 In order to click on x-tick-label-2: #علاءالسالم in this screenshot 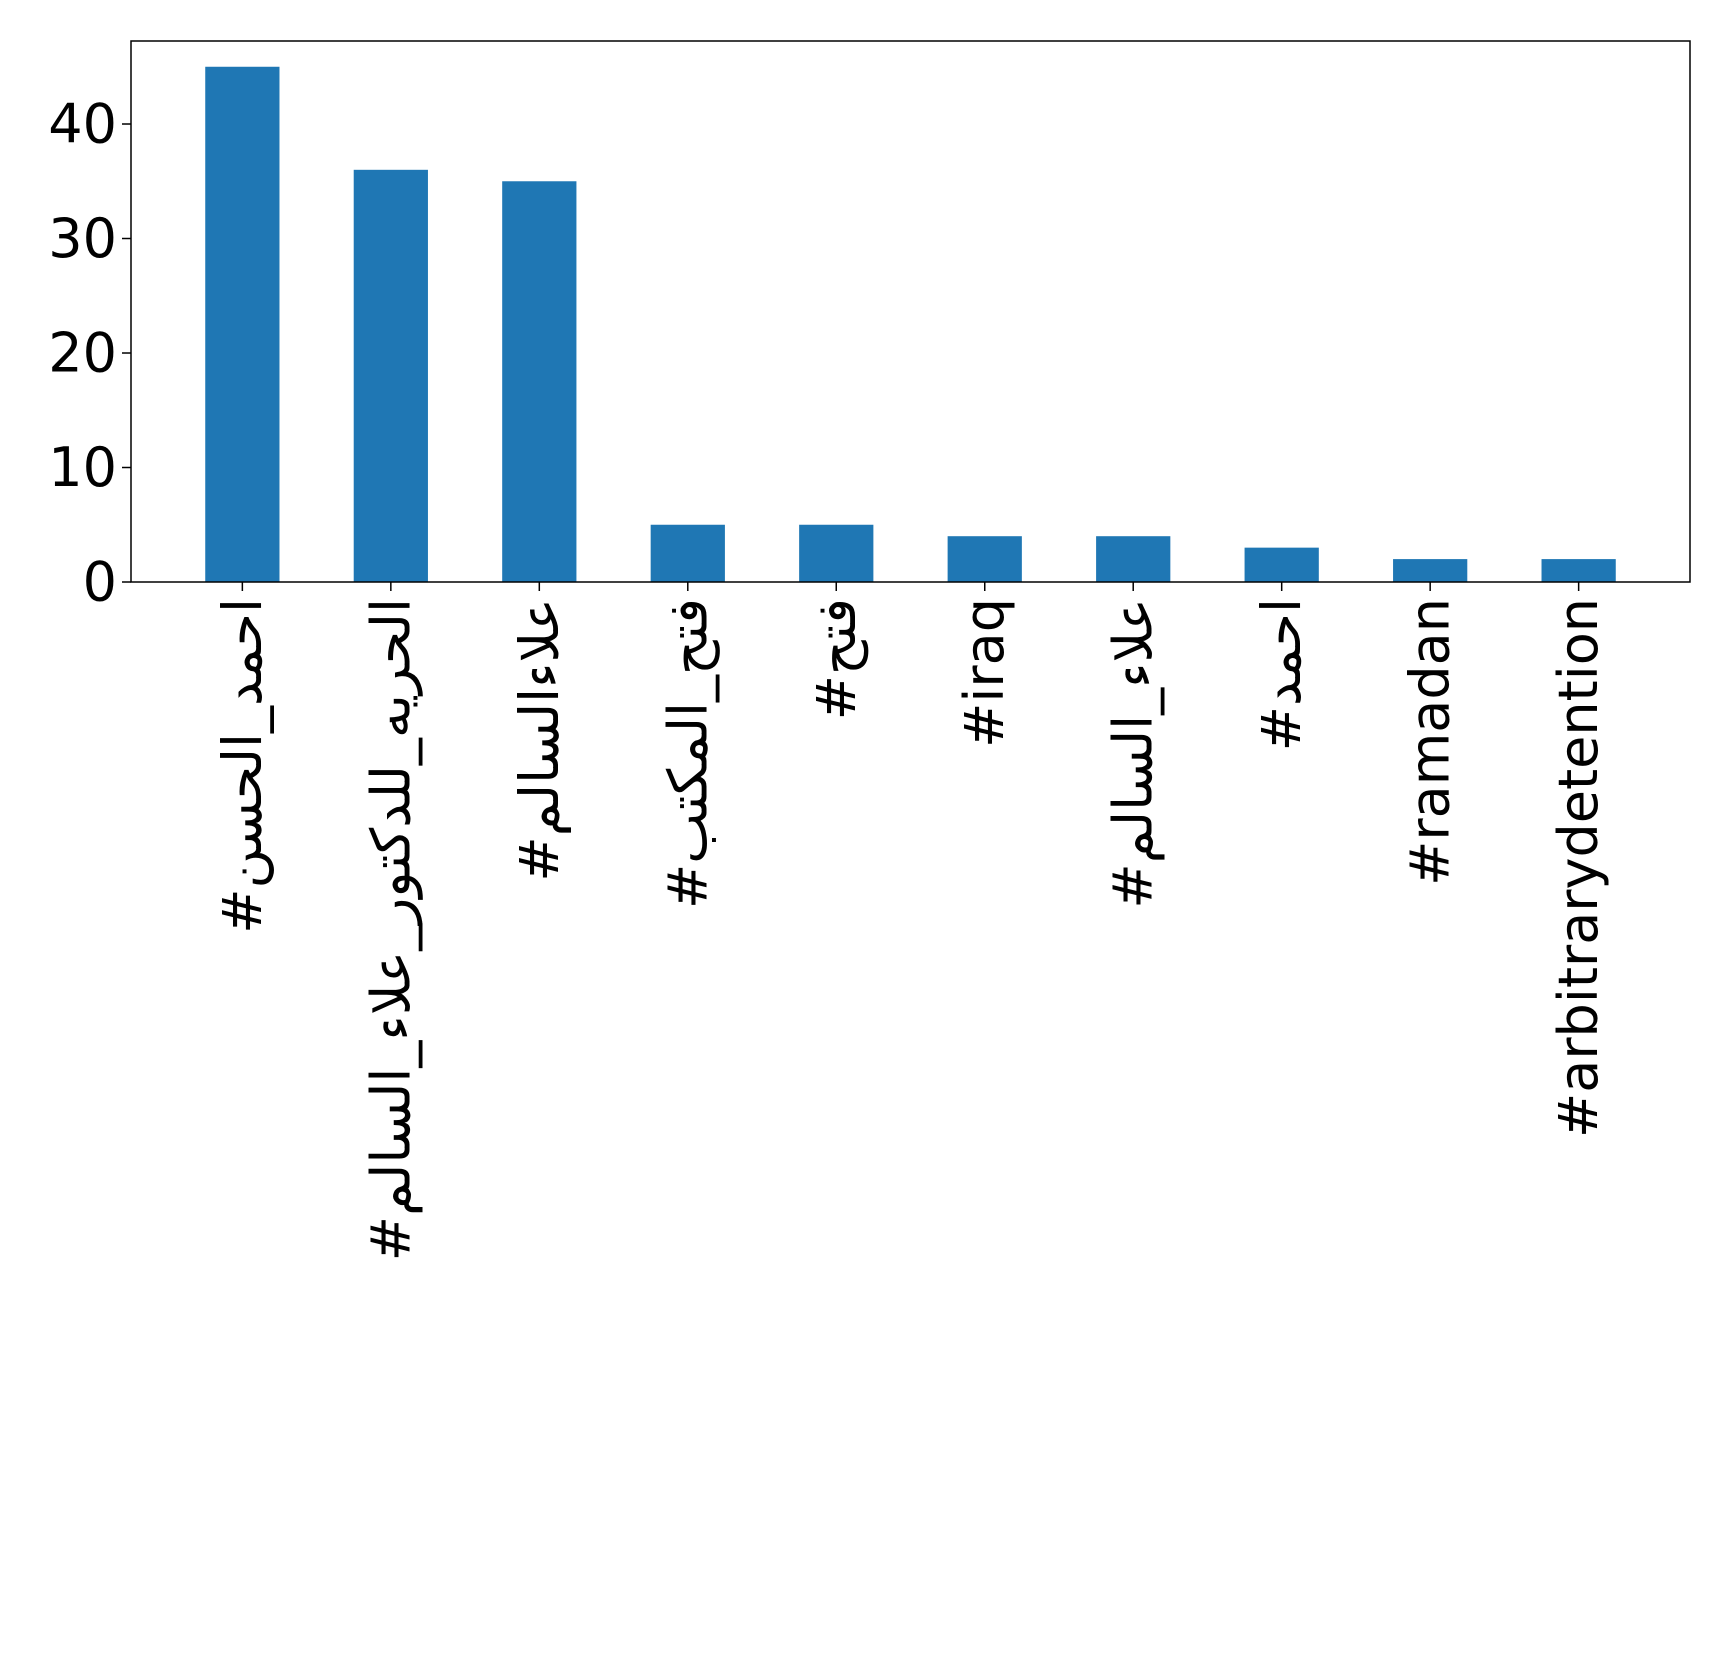, I will do `click(539, 740)`.